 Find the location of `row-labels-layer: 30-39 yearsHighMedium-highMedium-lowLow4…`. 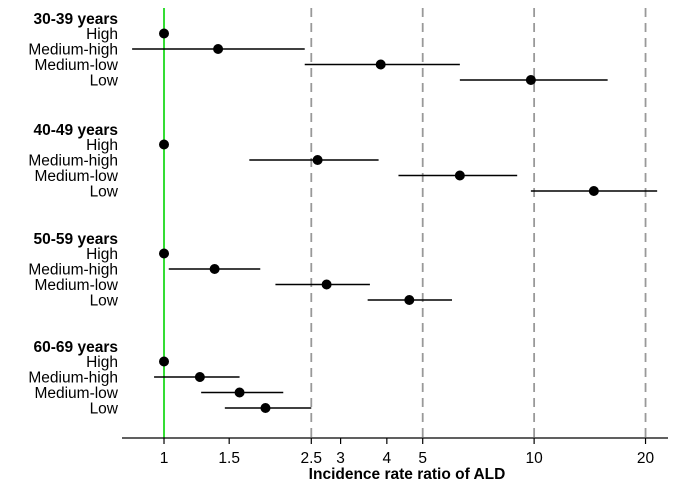

row-labels-layer: 30-39 yearsHighMedium-highMedium-lowLow4… is located at coordinates (73, 214).